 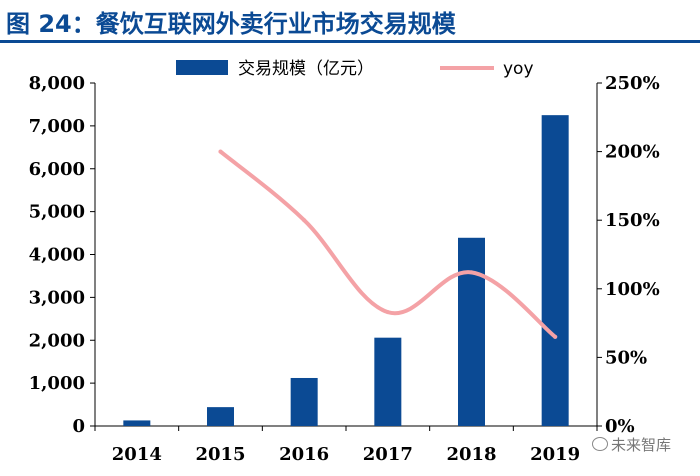 I want to click on legend-label-bars: 交易规模（亿元）, so click(x=306, y=69).